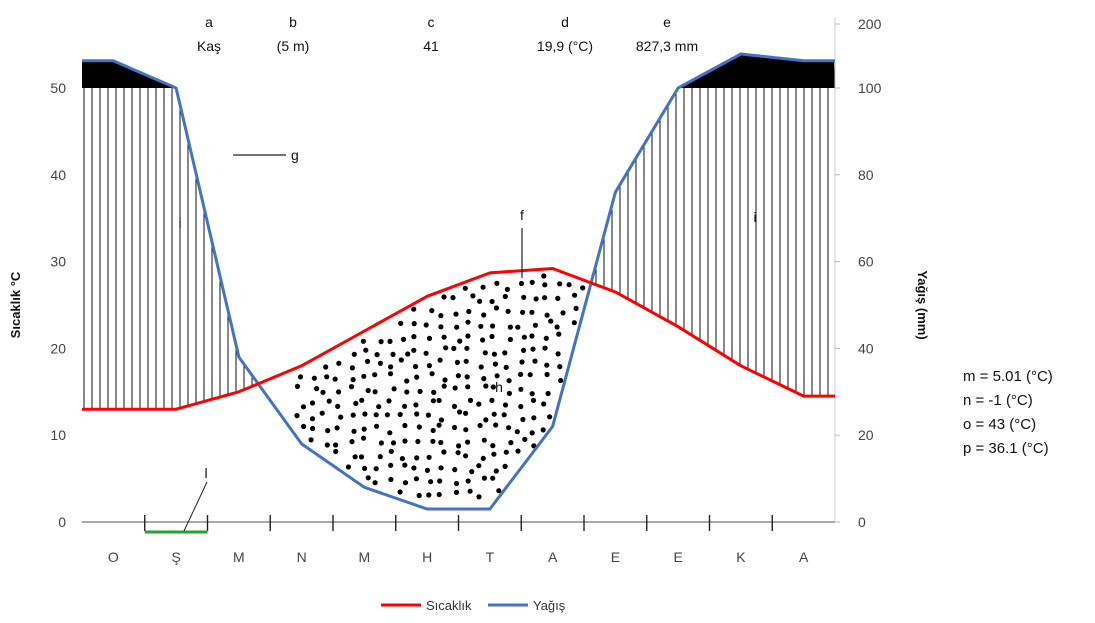 Image resolution: width=1095 pixels, height=623 pixels. Describe the element at coordinates (58, 175) in the screenshot. I see `left-tick-label: 40` at that location.